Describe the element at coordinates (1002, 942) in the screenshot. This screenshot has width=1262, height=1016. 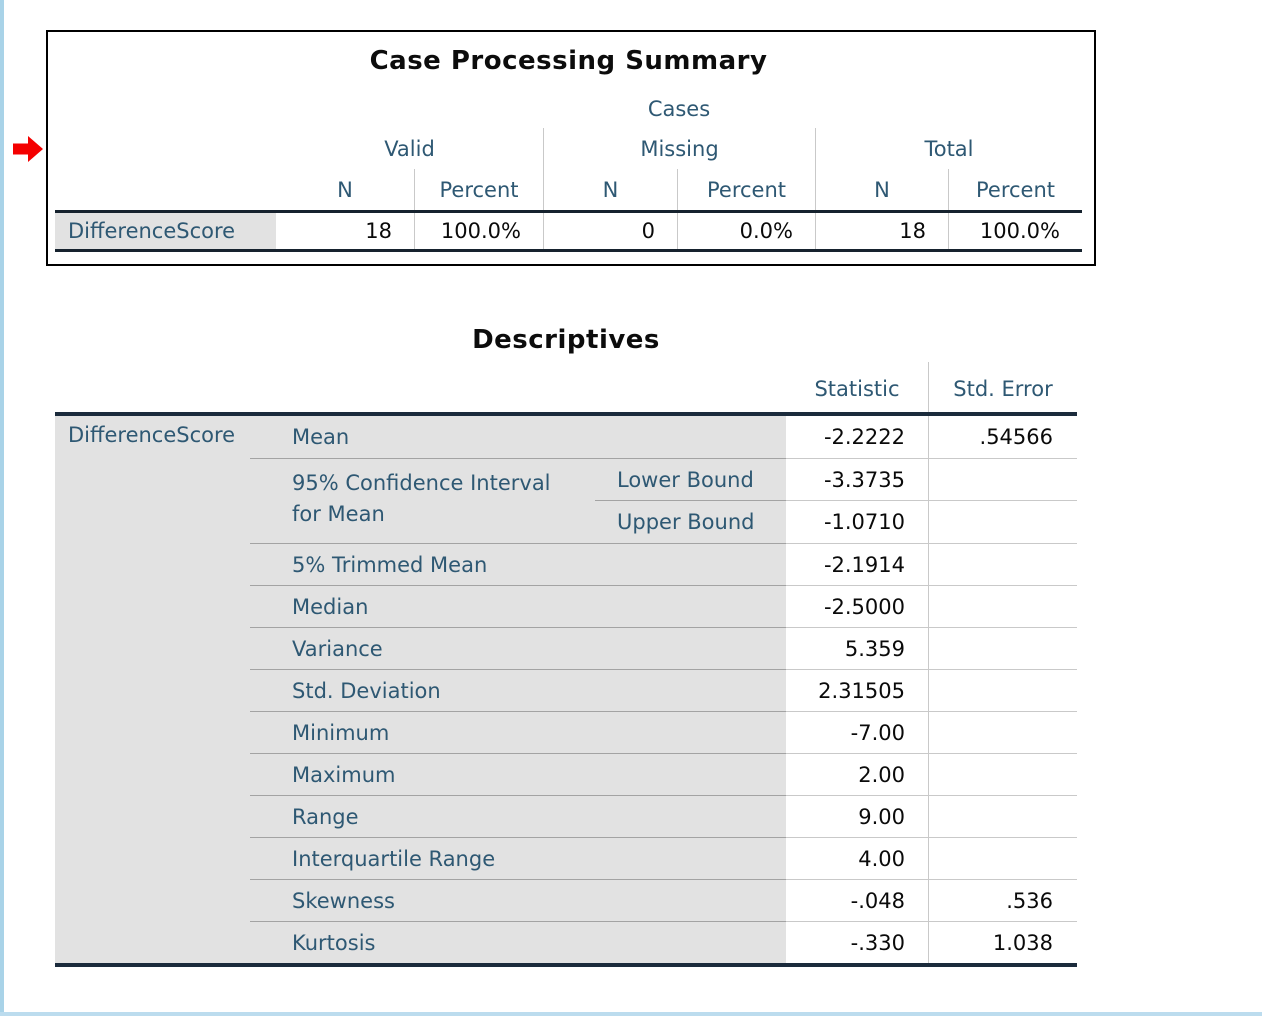
I see `std-error-value: 1.038` at that location.